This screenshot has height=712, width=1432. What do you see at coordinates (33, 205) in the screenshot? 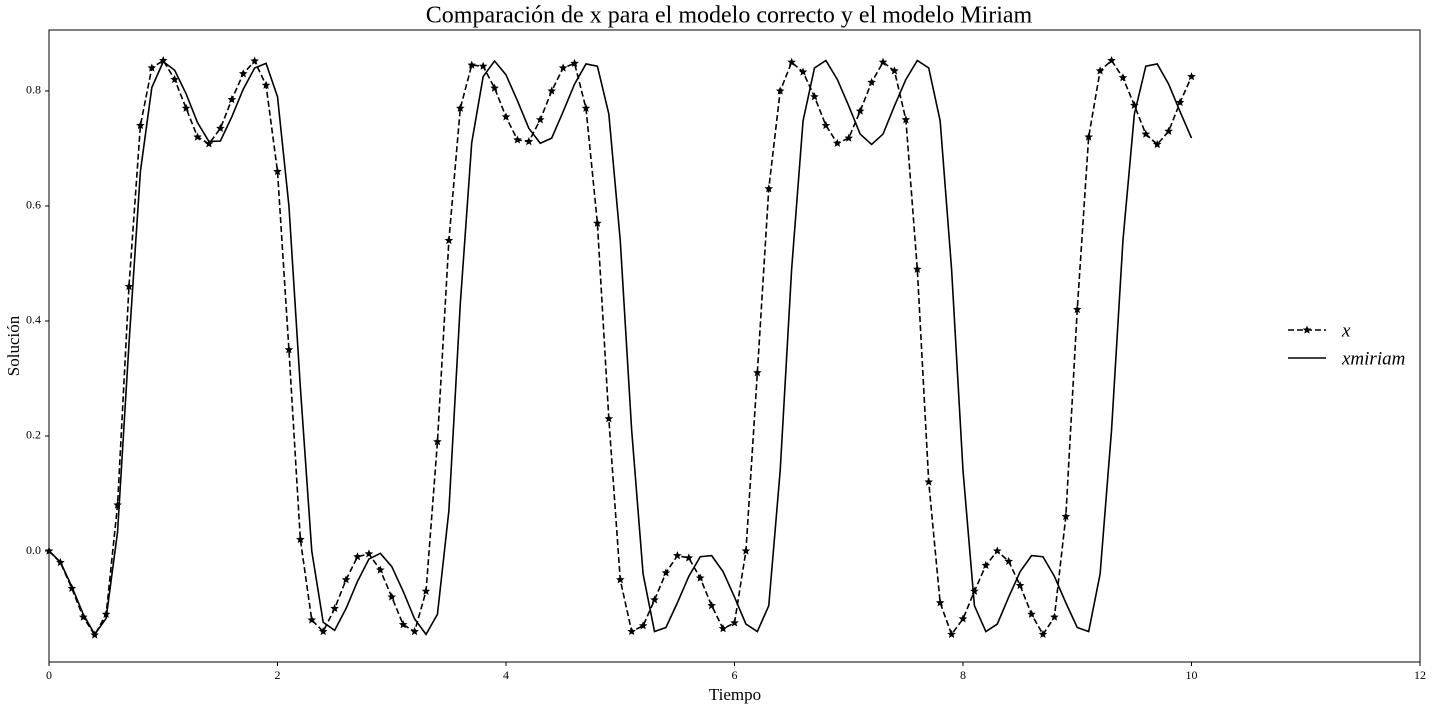
I see `y-tick-label: 0.6` at bounding box center [33, 205].